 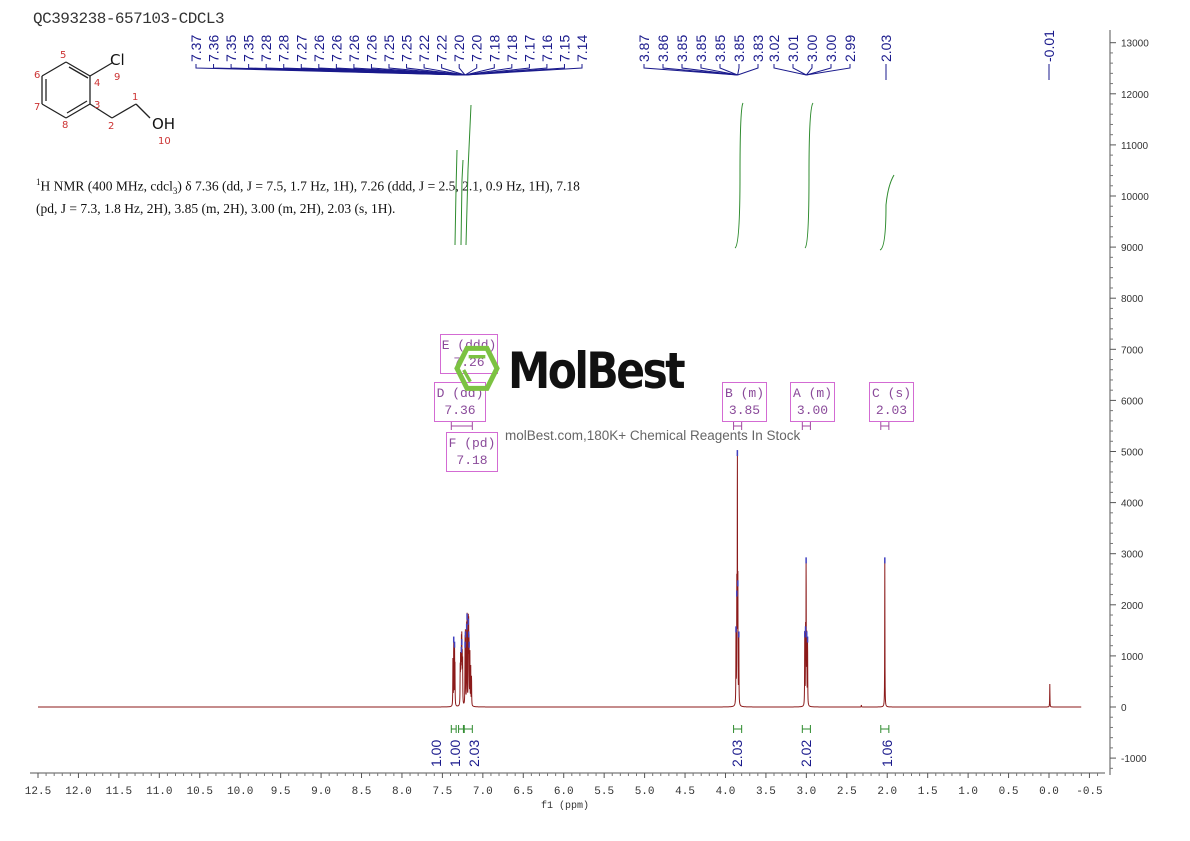 What do you see at coordinates (214, 48) in the screenshot?
I see `peak-label: 7.36` at bounding box center [214, 48].